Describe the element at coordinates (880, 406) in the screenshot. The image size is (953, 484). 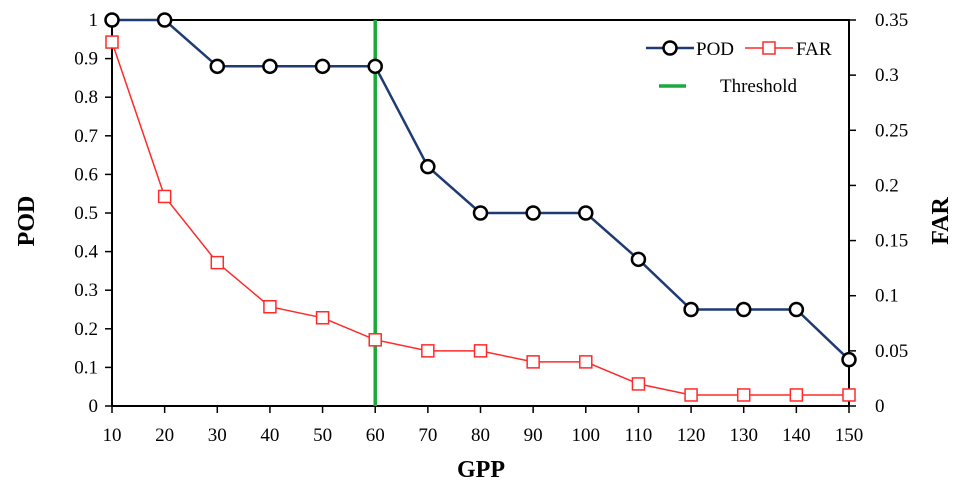
I see `y-right-tick-label: 0` at that location.